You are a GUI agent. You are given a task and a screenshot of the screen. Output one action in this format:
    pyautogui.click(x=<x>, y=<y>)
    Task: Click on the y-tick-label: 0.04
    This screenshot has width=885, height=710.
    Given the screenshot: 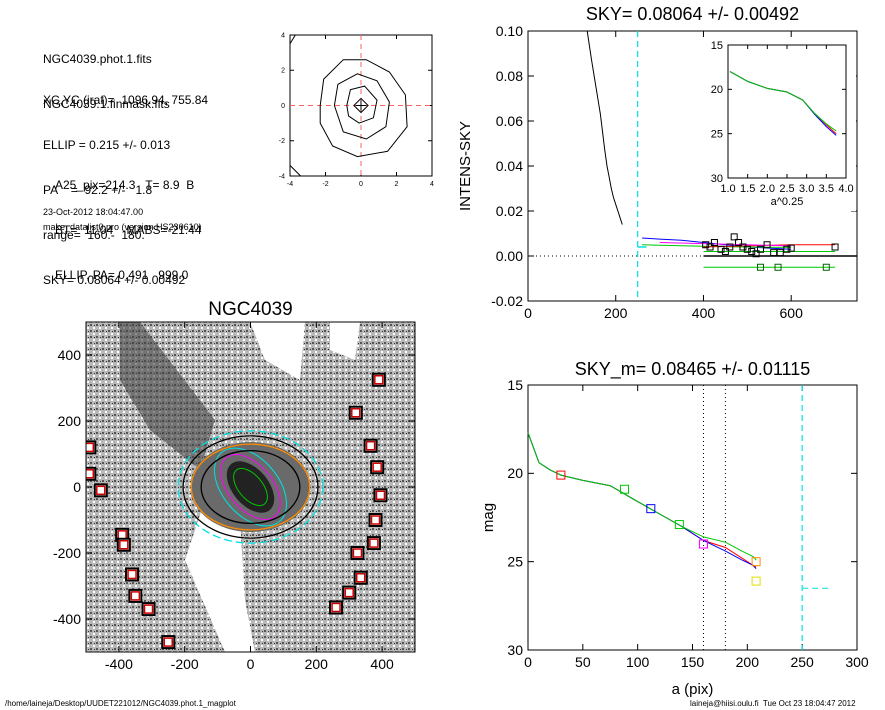 What is the action you would take?
    pyautogui.click(x=509, y=166)
    